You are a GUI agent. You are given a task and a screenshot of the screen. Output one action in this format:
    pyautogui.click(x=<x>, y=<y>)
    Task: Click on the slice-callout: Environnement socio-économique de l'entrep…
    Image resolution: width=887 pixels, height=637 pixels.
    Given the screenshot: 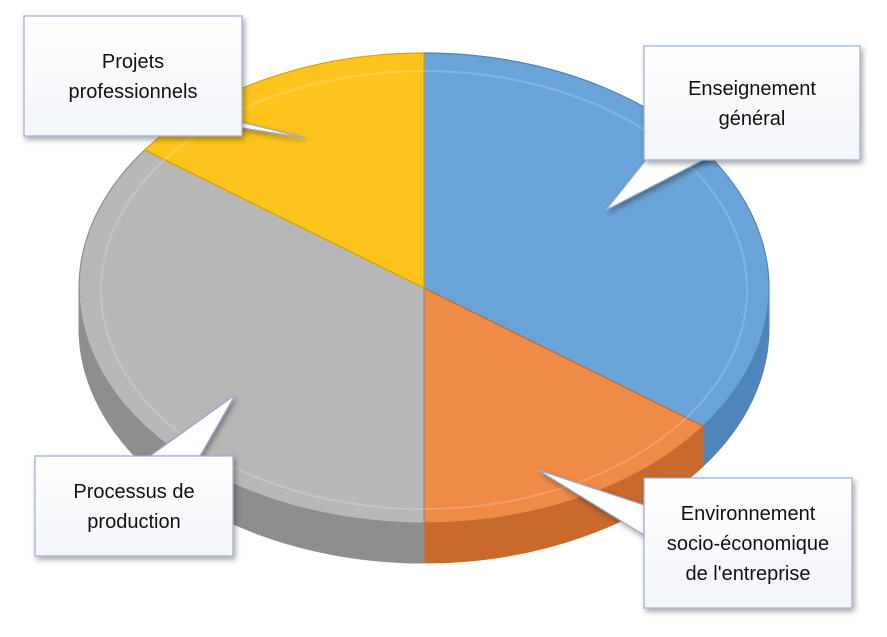 What is the action you would take?
    pyautogui.click(x=695, y=539)
    